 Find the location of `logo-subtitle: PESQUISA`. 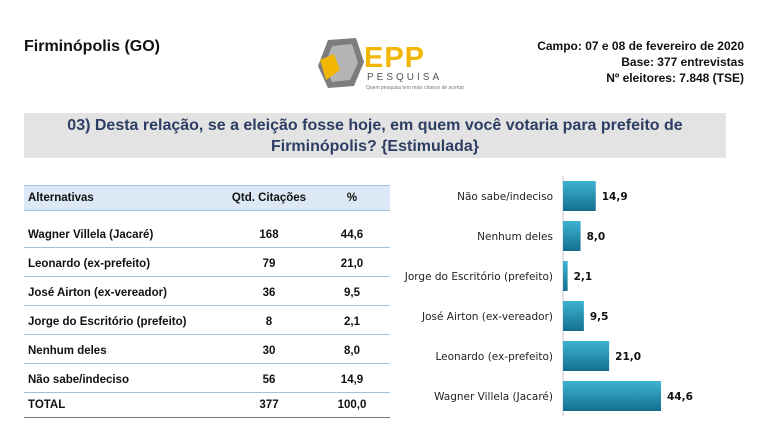

logo-subtitle: PESQUISA is located at coordinates (405, 77).